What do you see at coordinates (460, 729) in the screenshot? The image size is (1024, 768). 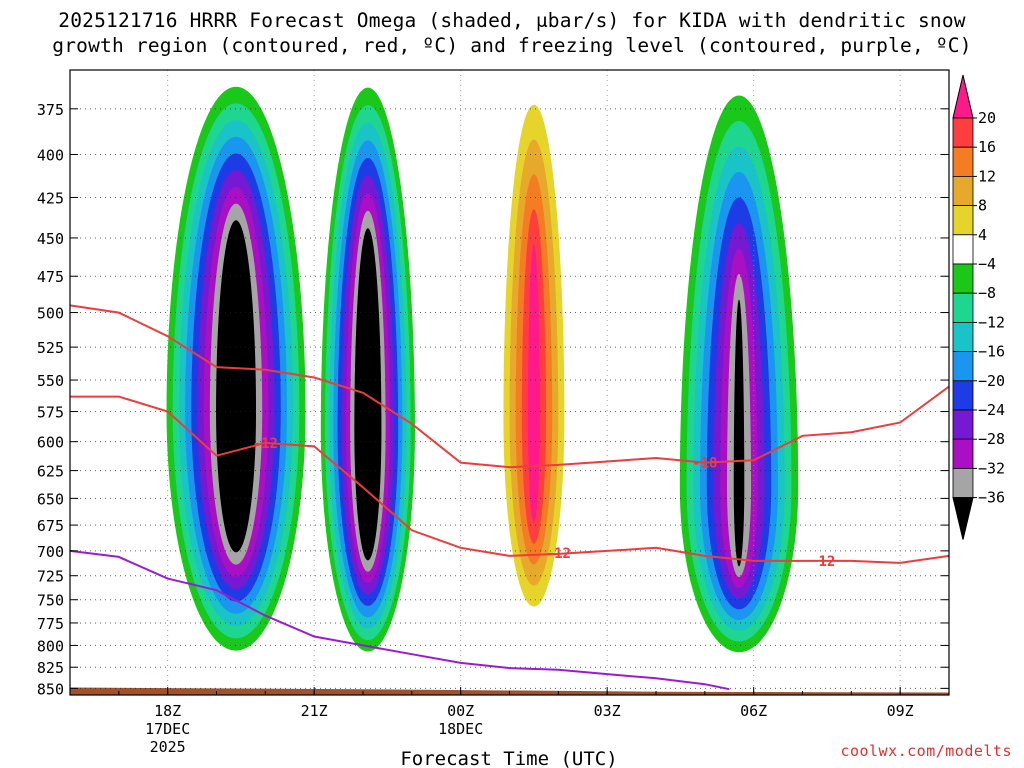 I see `x-tick-sublabel: 18DEC` at bounding box center [460, 729].